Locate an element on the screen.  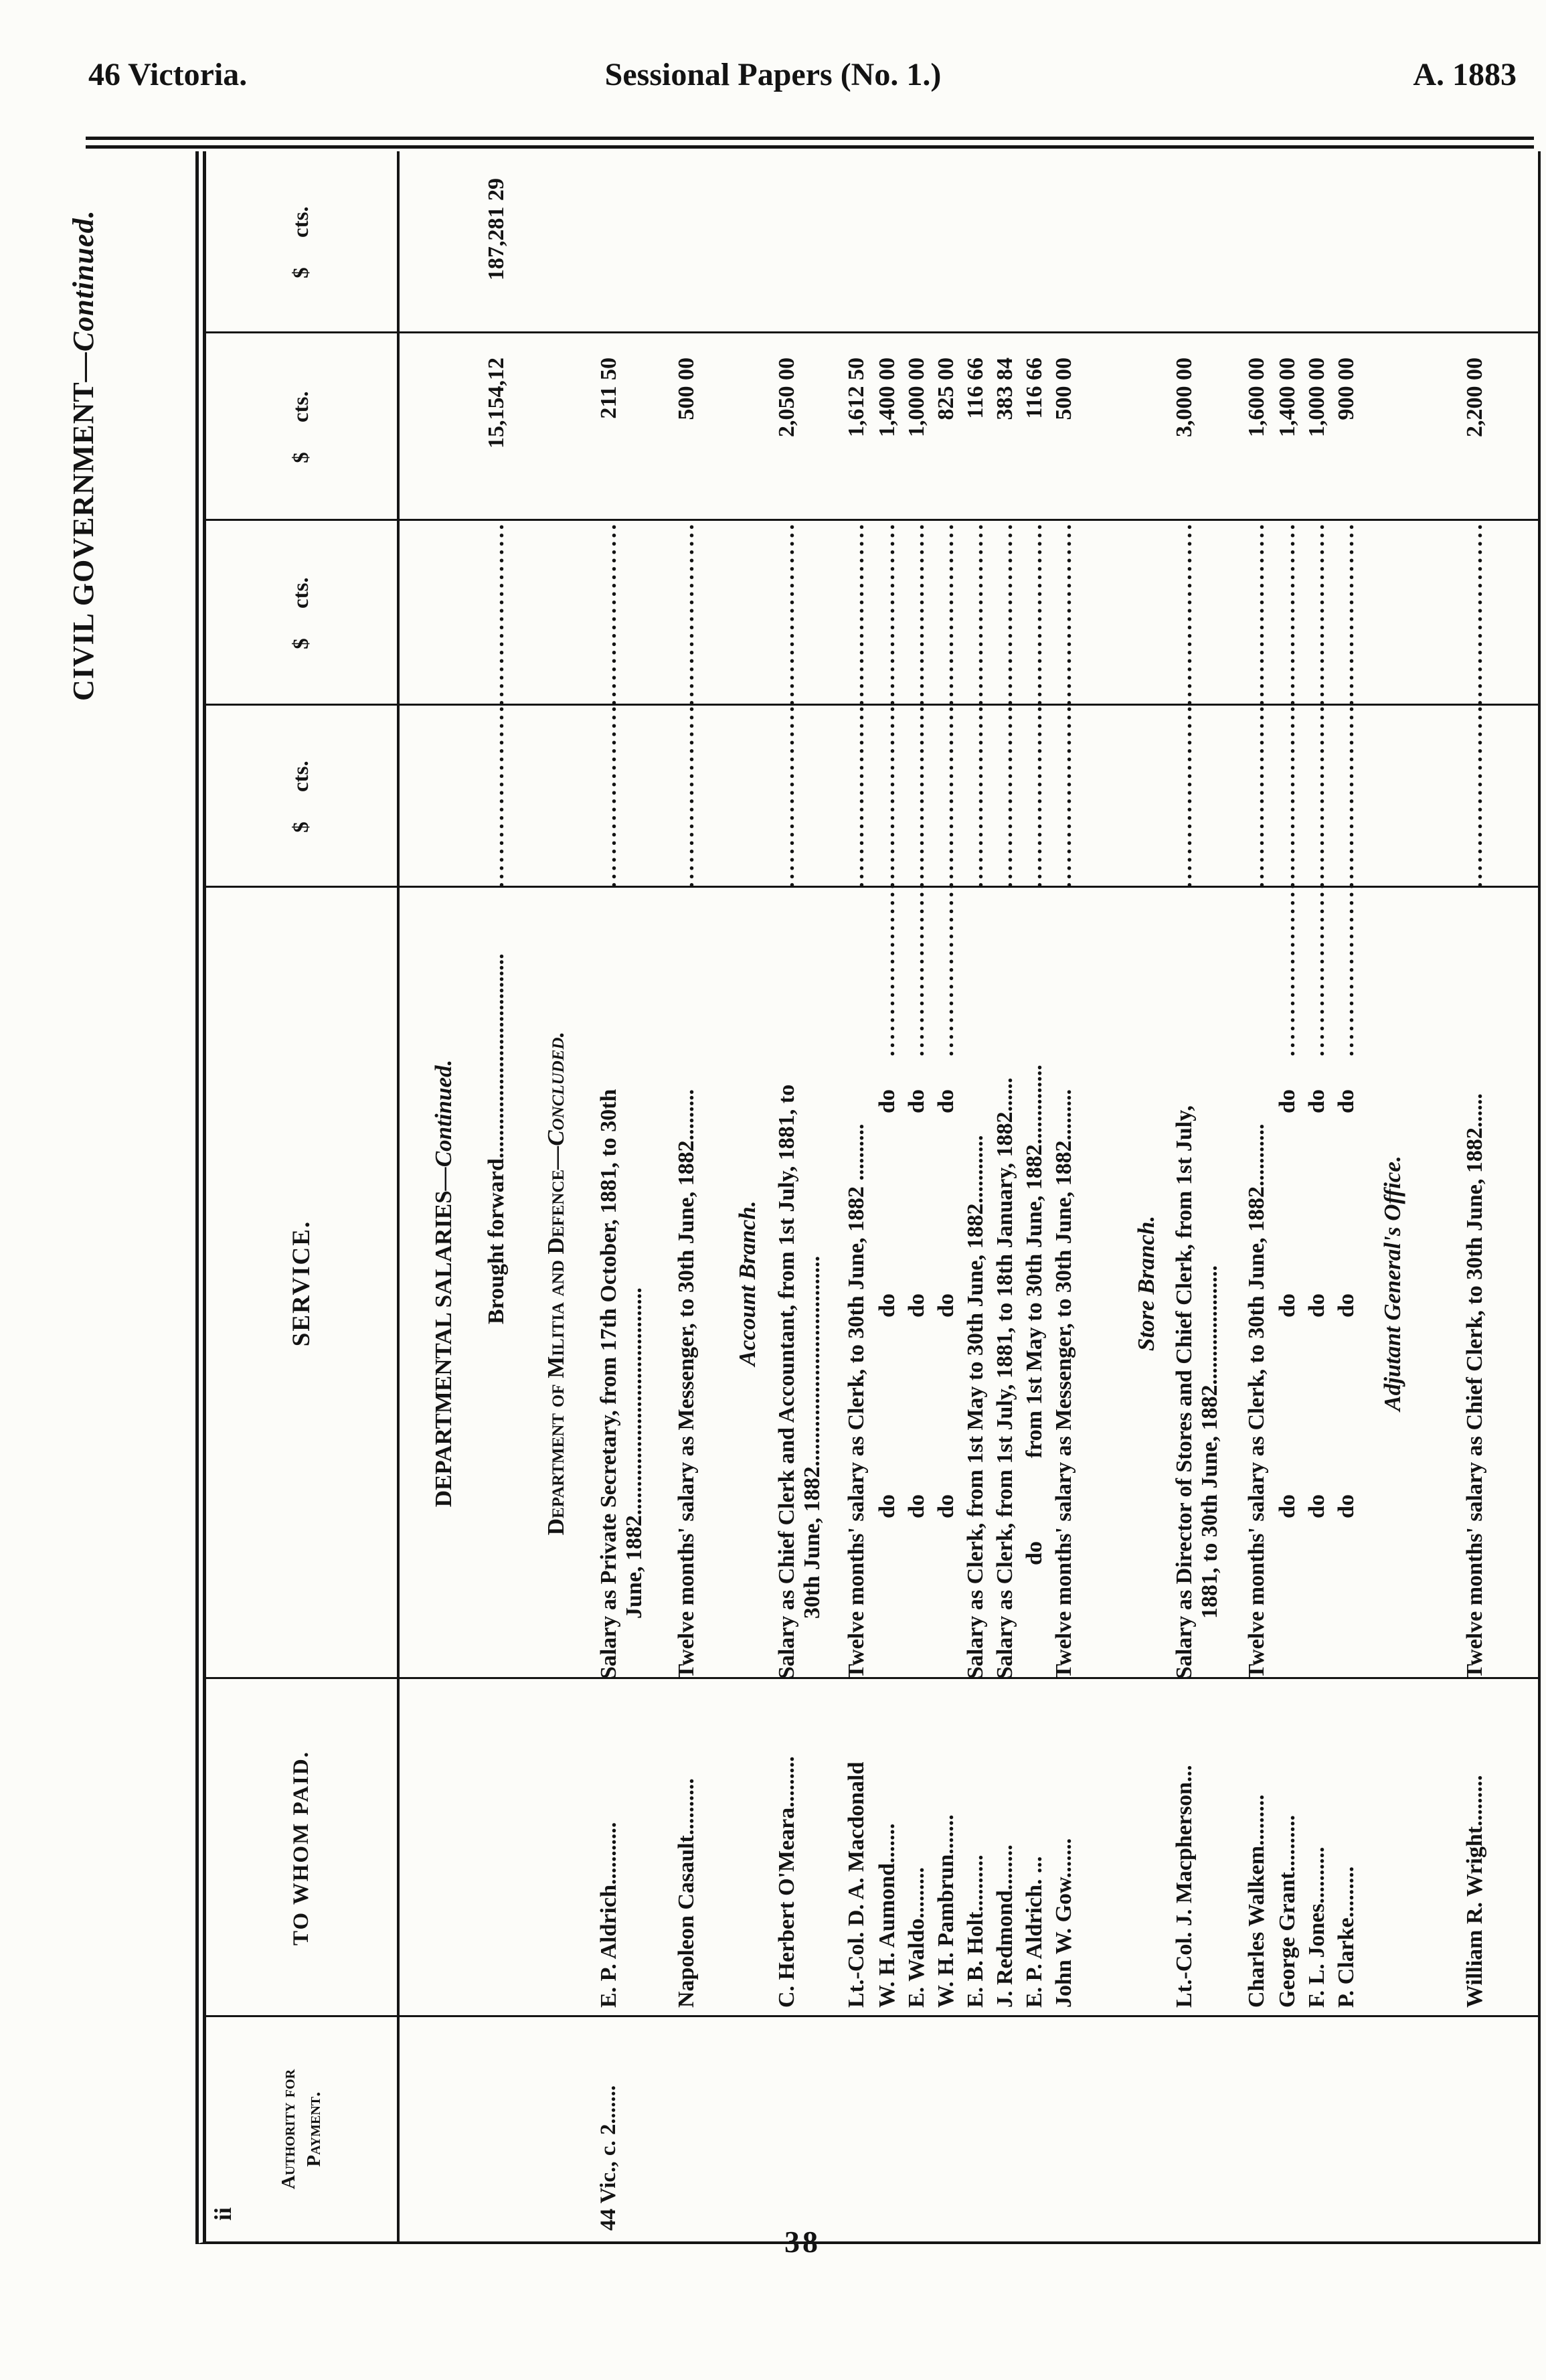
amount-cell: 1,600 00 is located at coordinates (1259, 427).